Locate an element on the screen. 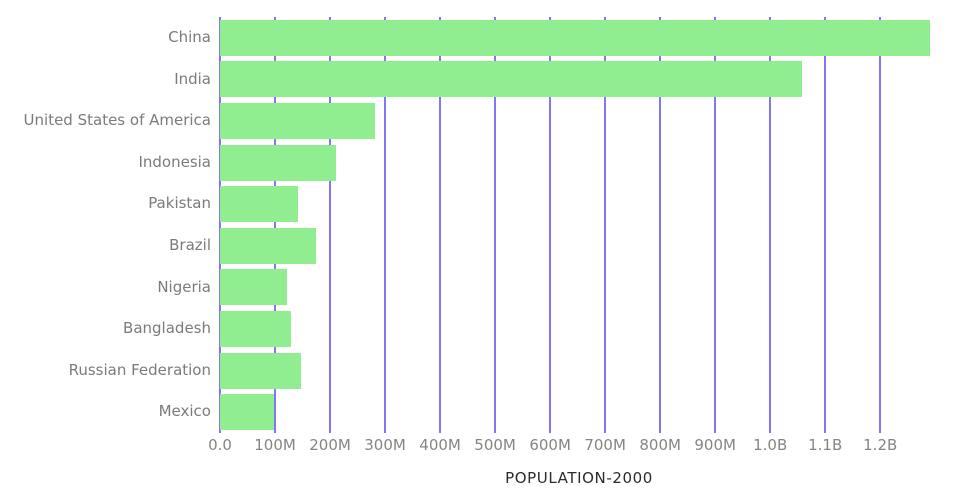 This screenshot has height=500, width=960. x-tick-label: 400M is located at coordinates (440, 445).